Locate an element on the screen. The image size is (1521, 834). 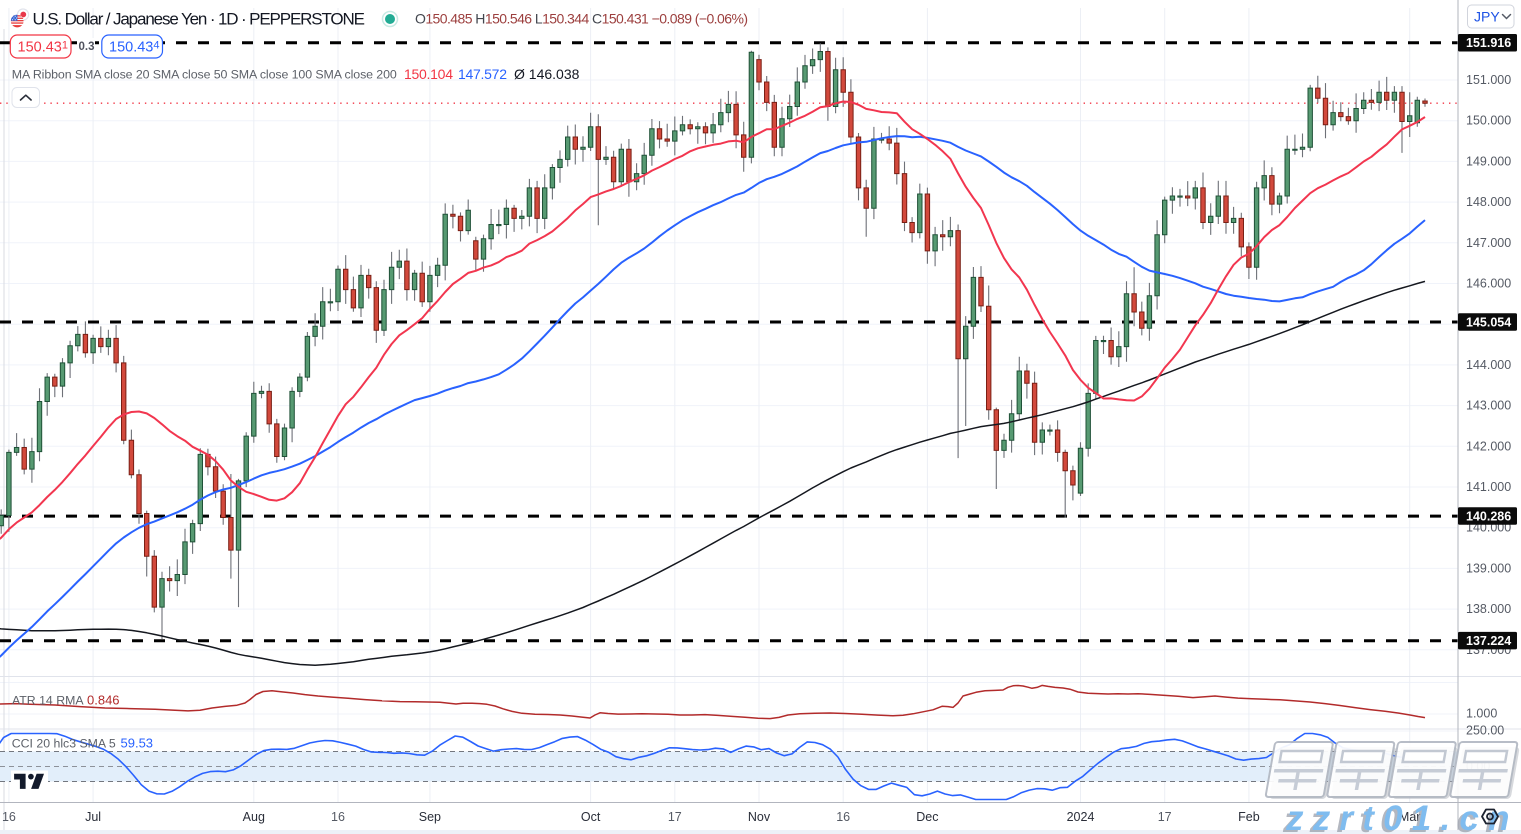
svg-text: 2024 is located at coordinates (1081, 817).